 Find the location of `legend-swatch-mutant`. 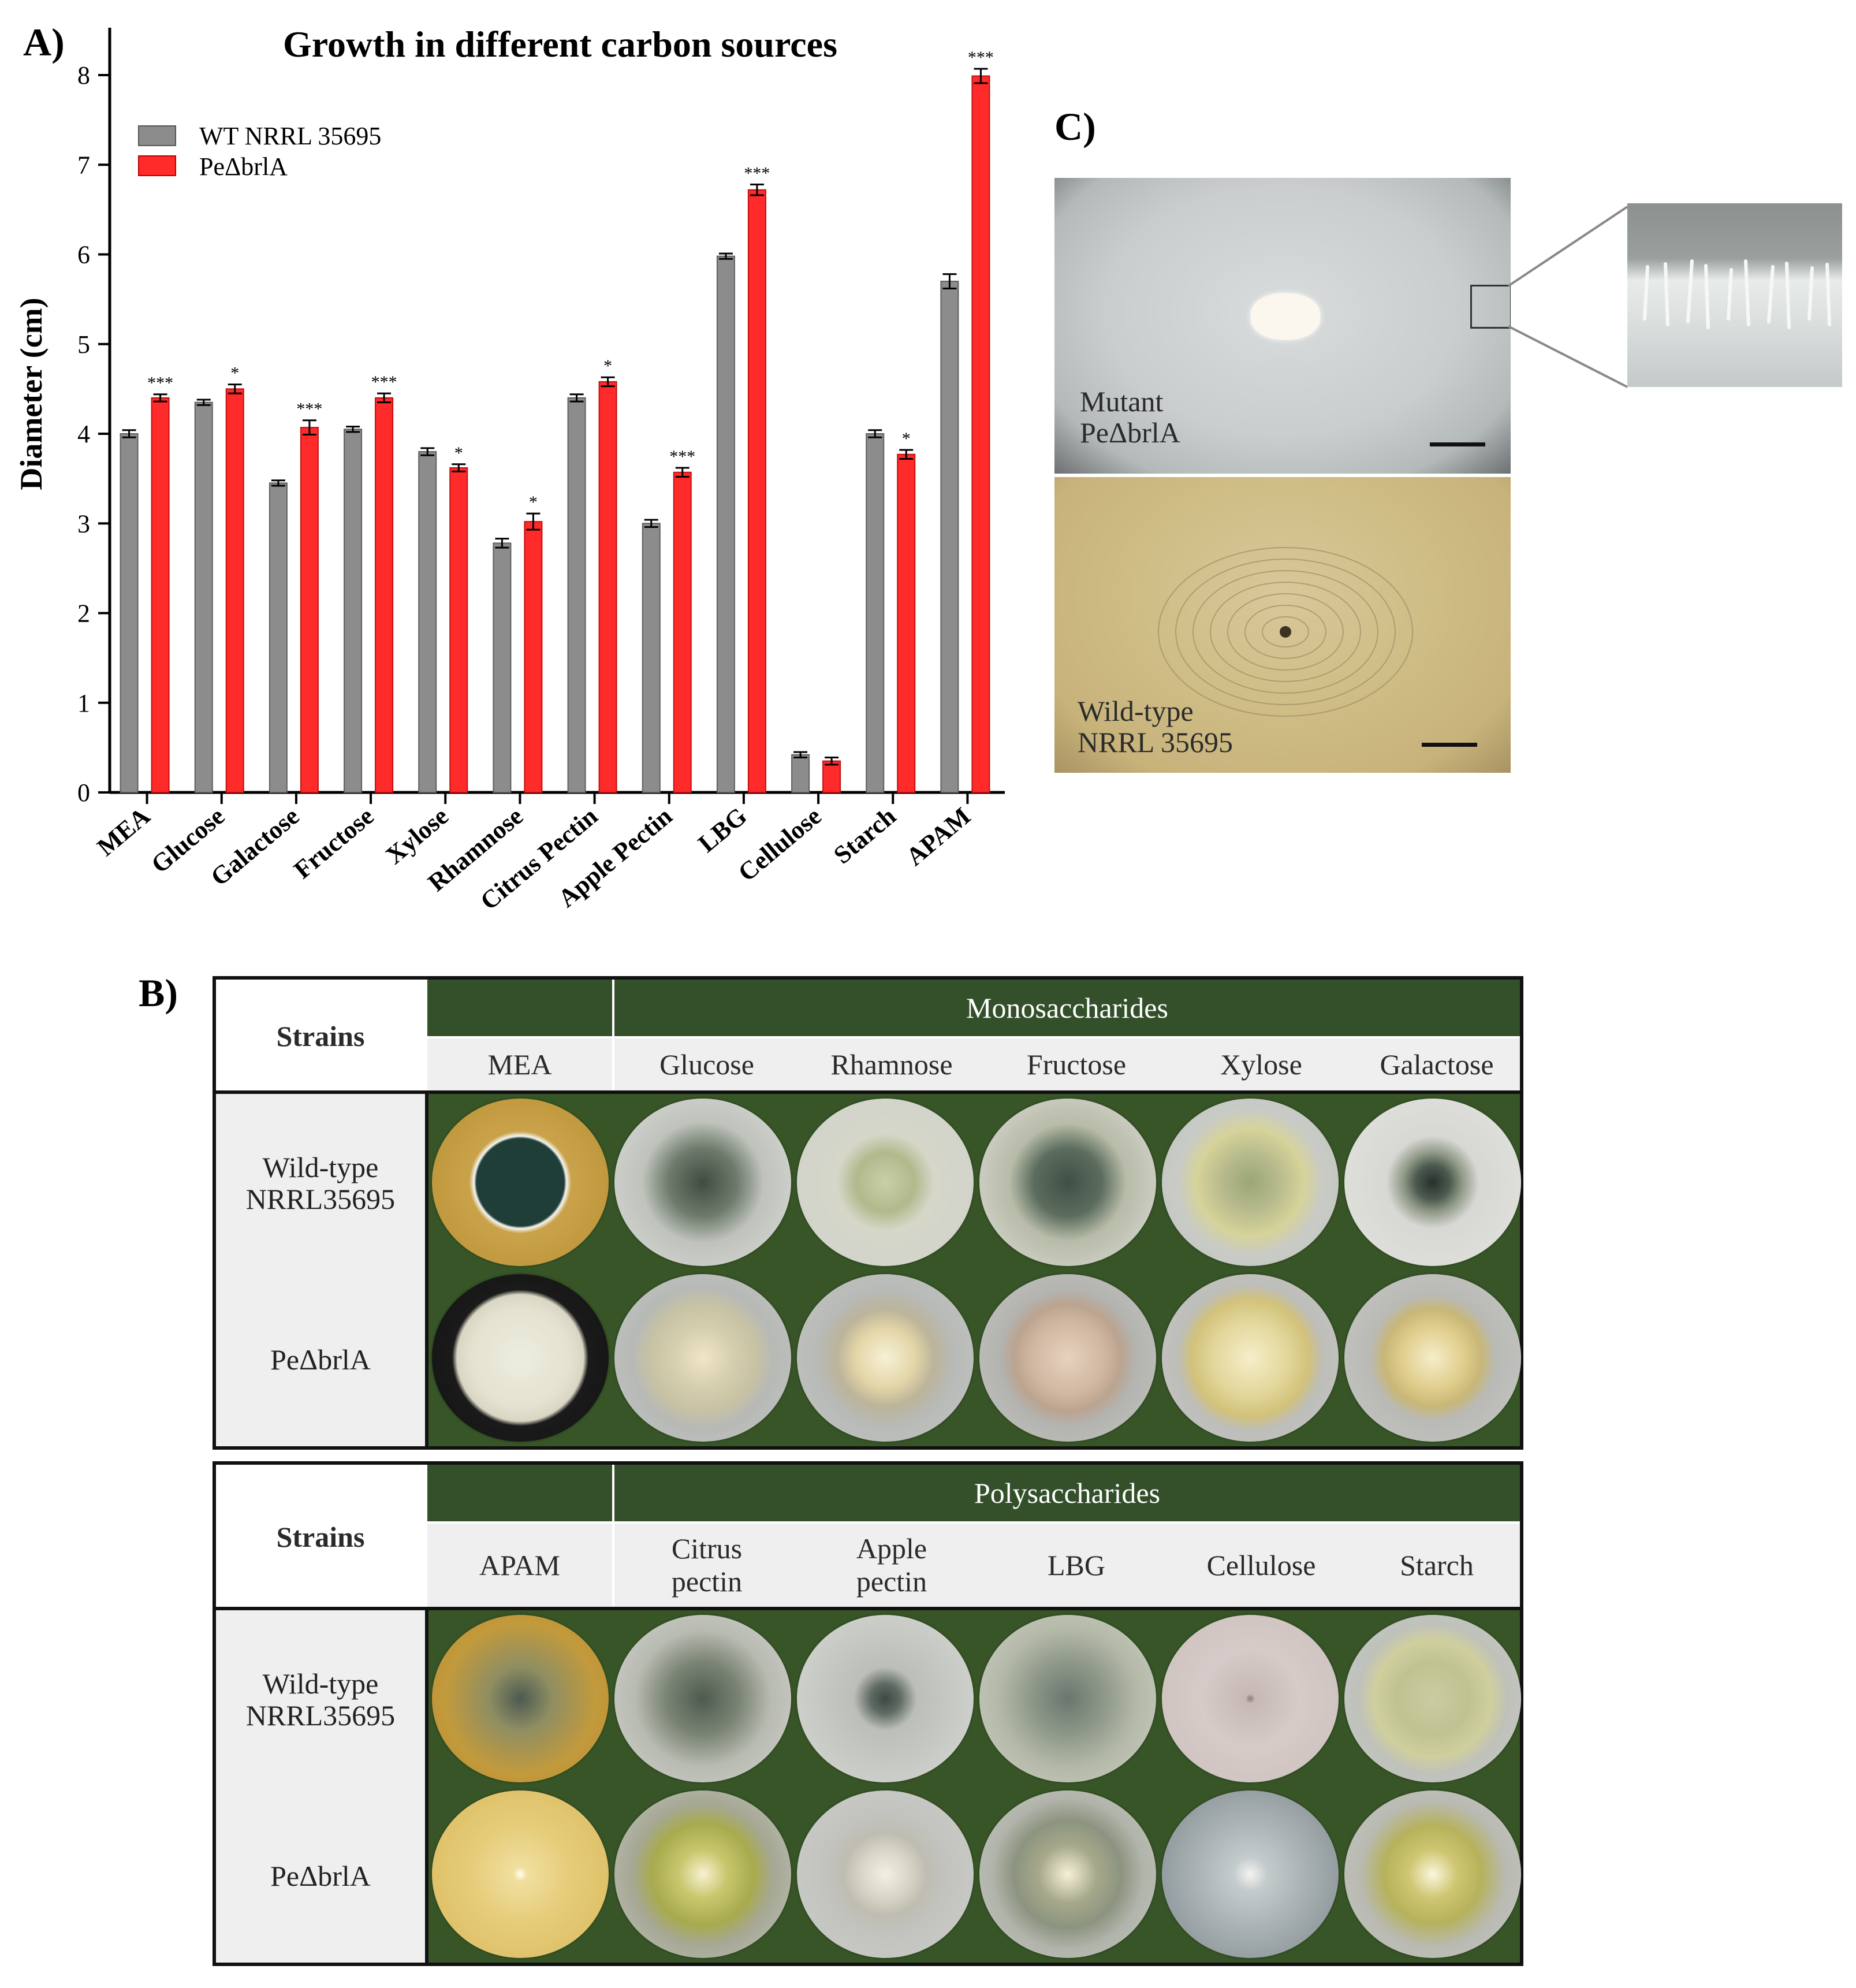

legend-swatch-mutant is located at coordinates (157, 165).